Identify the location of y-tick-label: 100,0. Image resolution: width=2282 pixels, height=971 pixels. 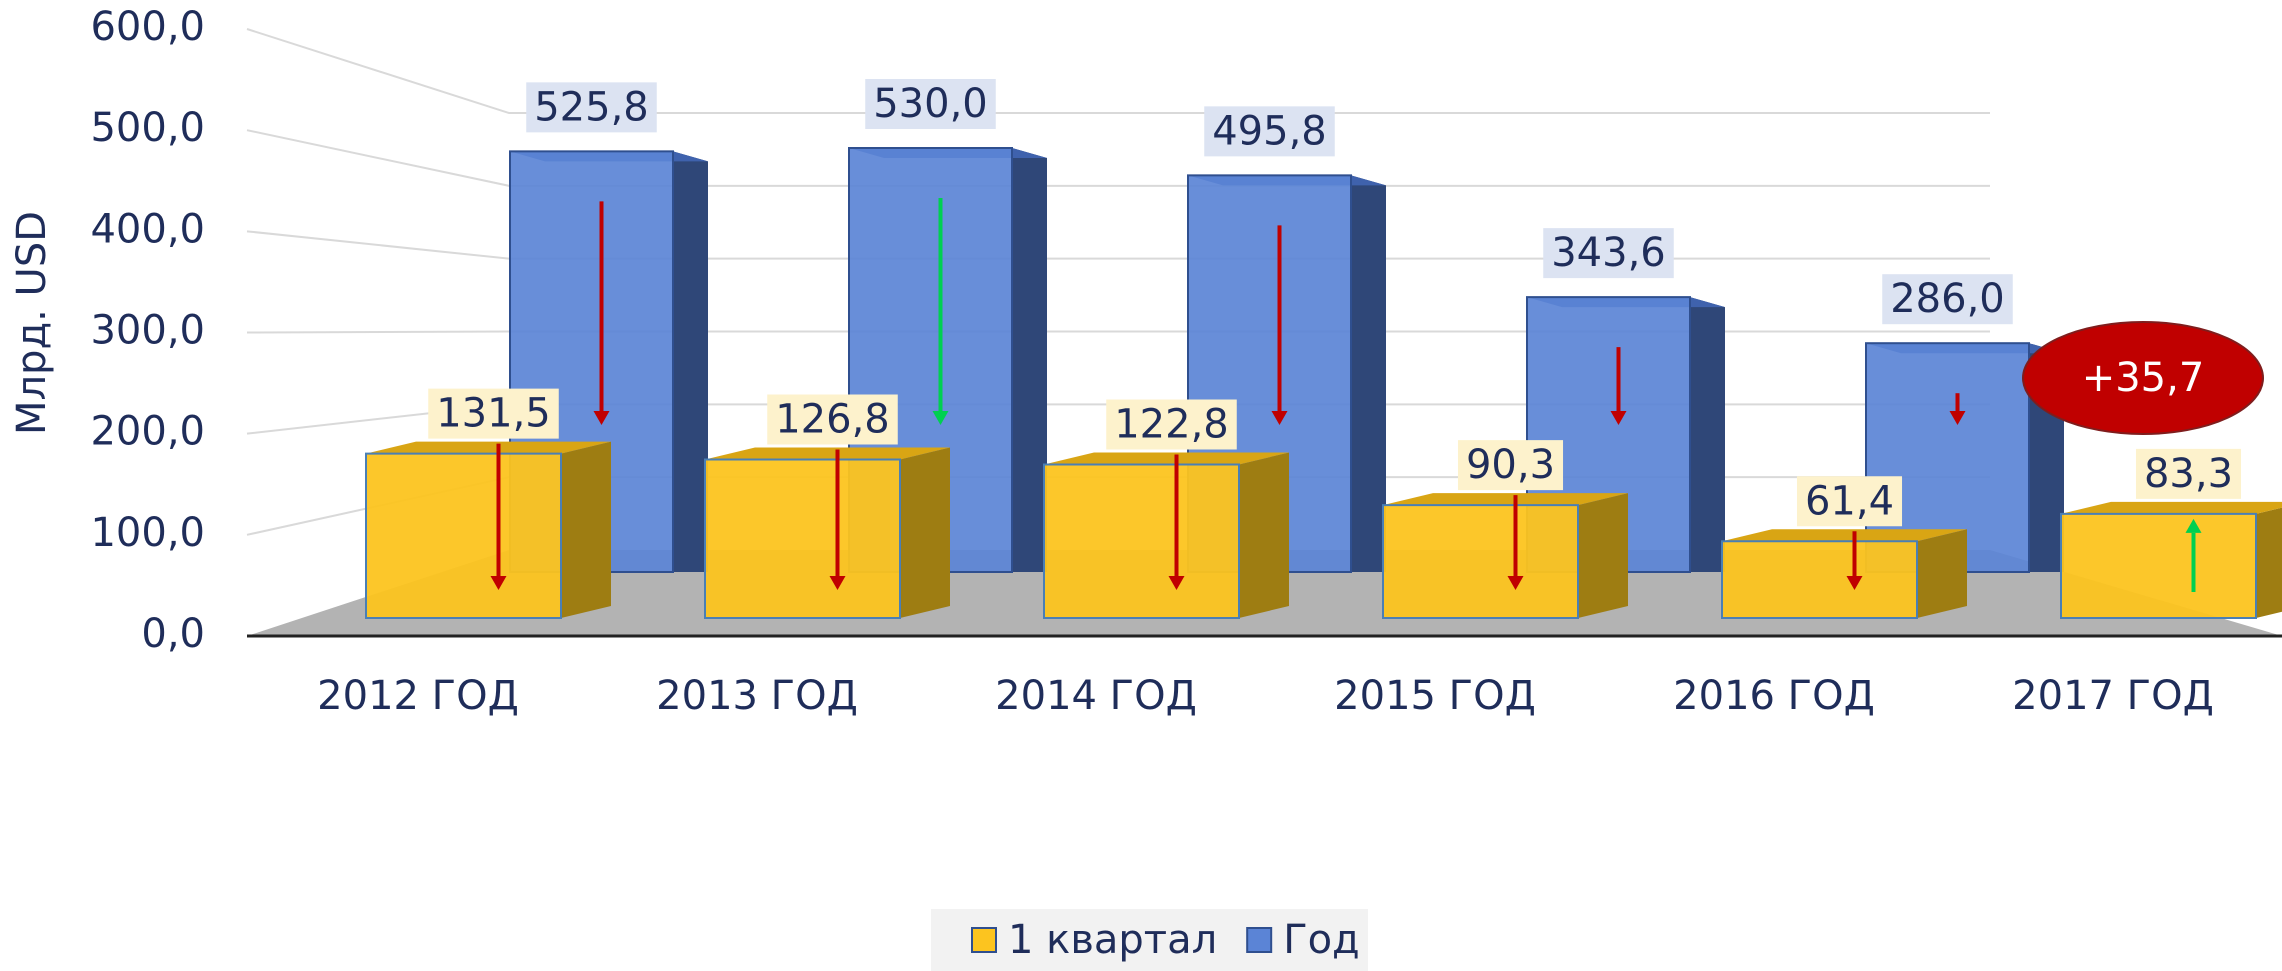
(147, 533).